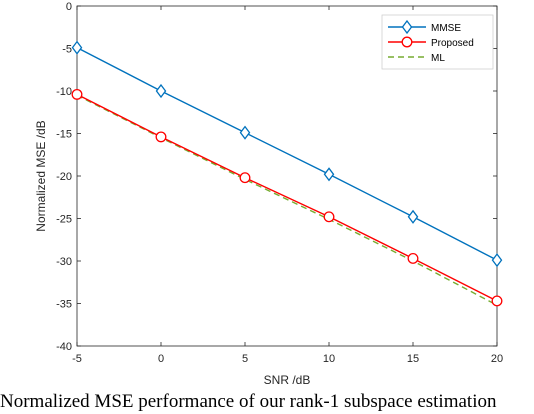  I want to click on legend: MMSE Proposed ML, so click(437, 42).